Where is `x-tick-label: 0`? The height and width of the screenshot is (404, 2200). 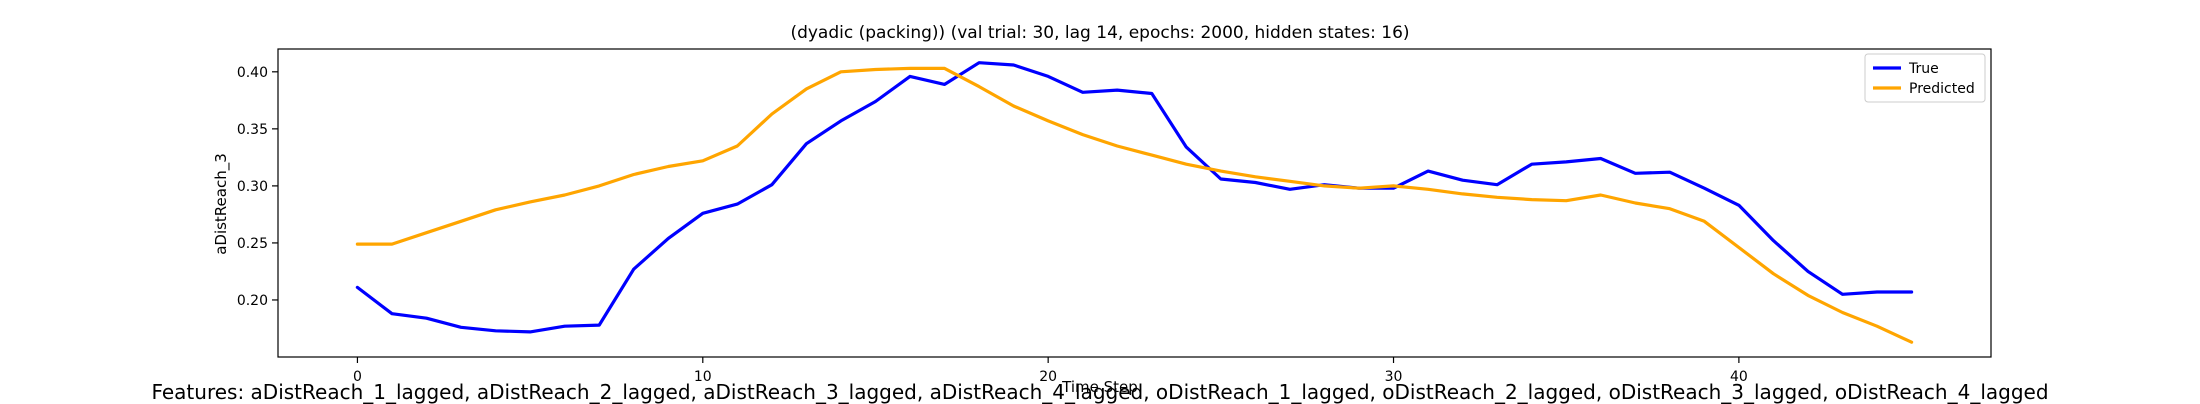 x-tick-label: 0 is located at coordinates (357, 377).